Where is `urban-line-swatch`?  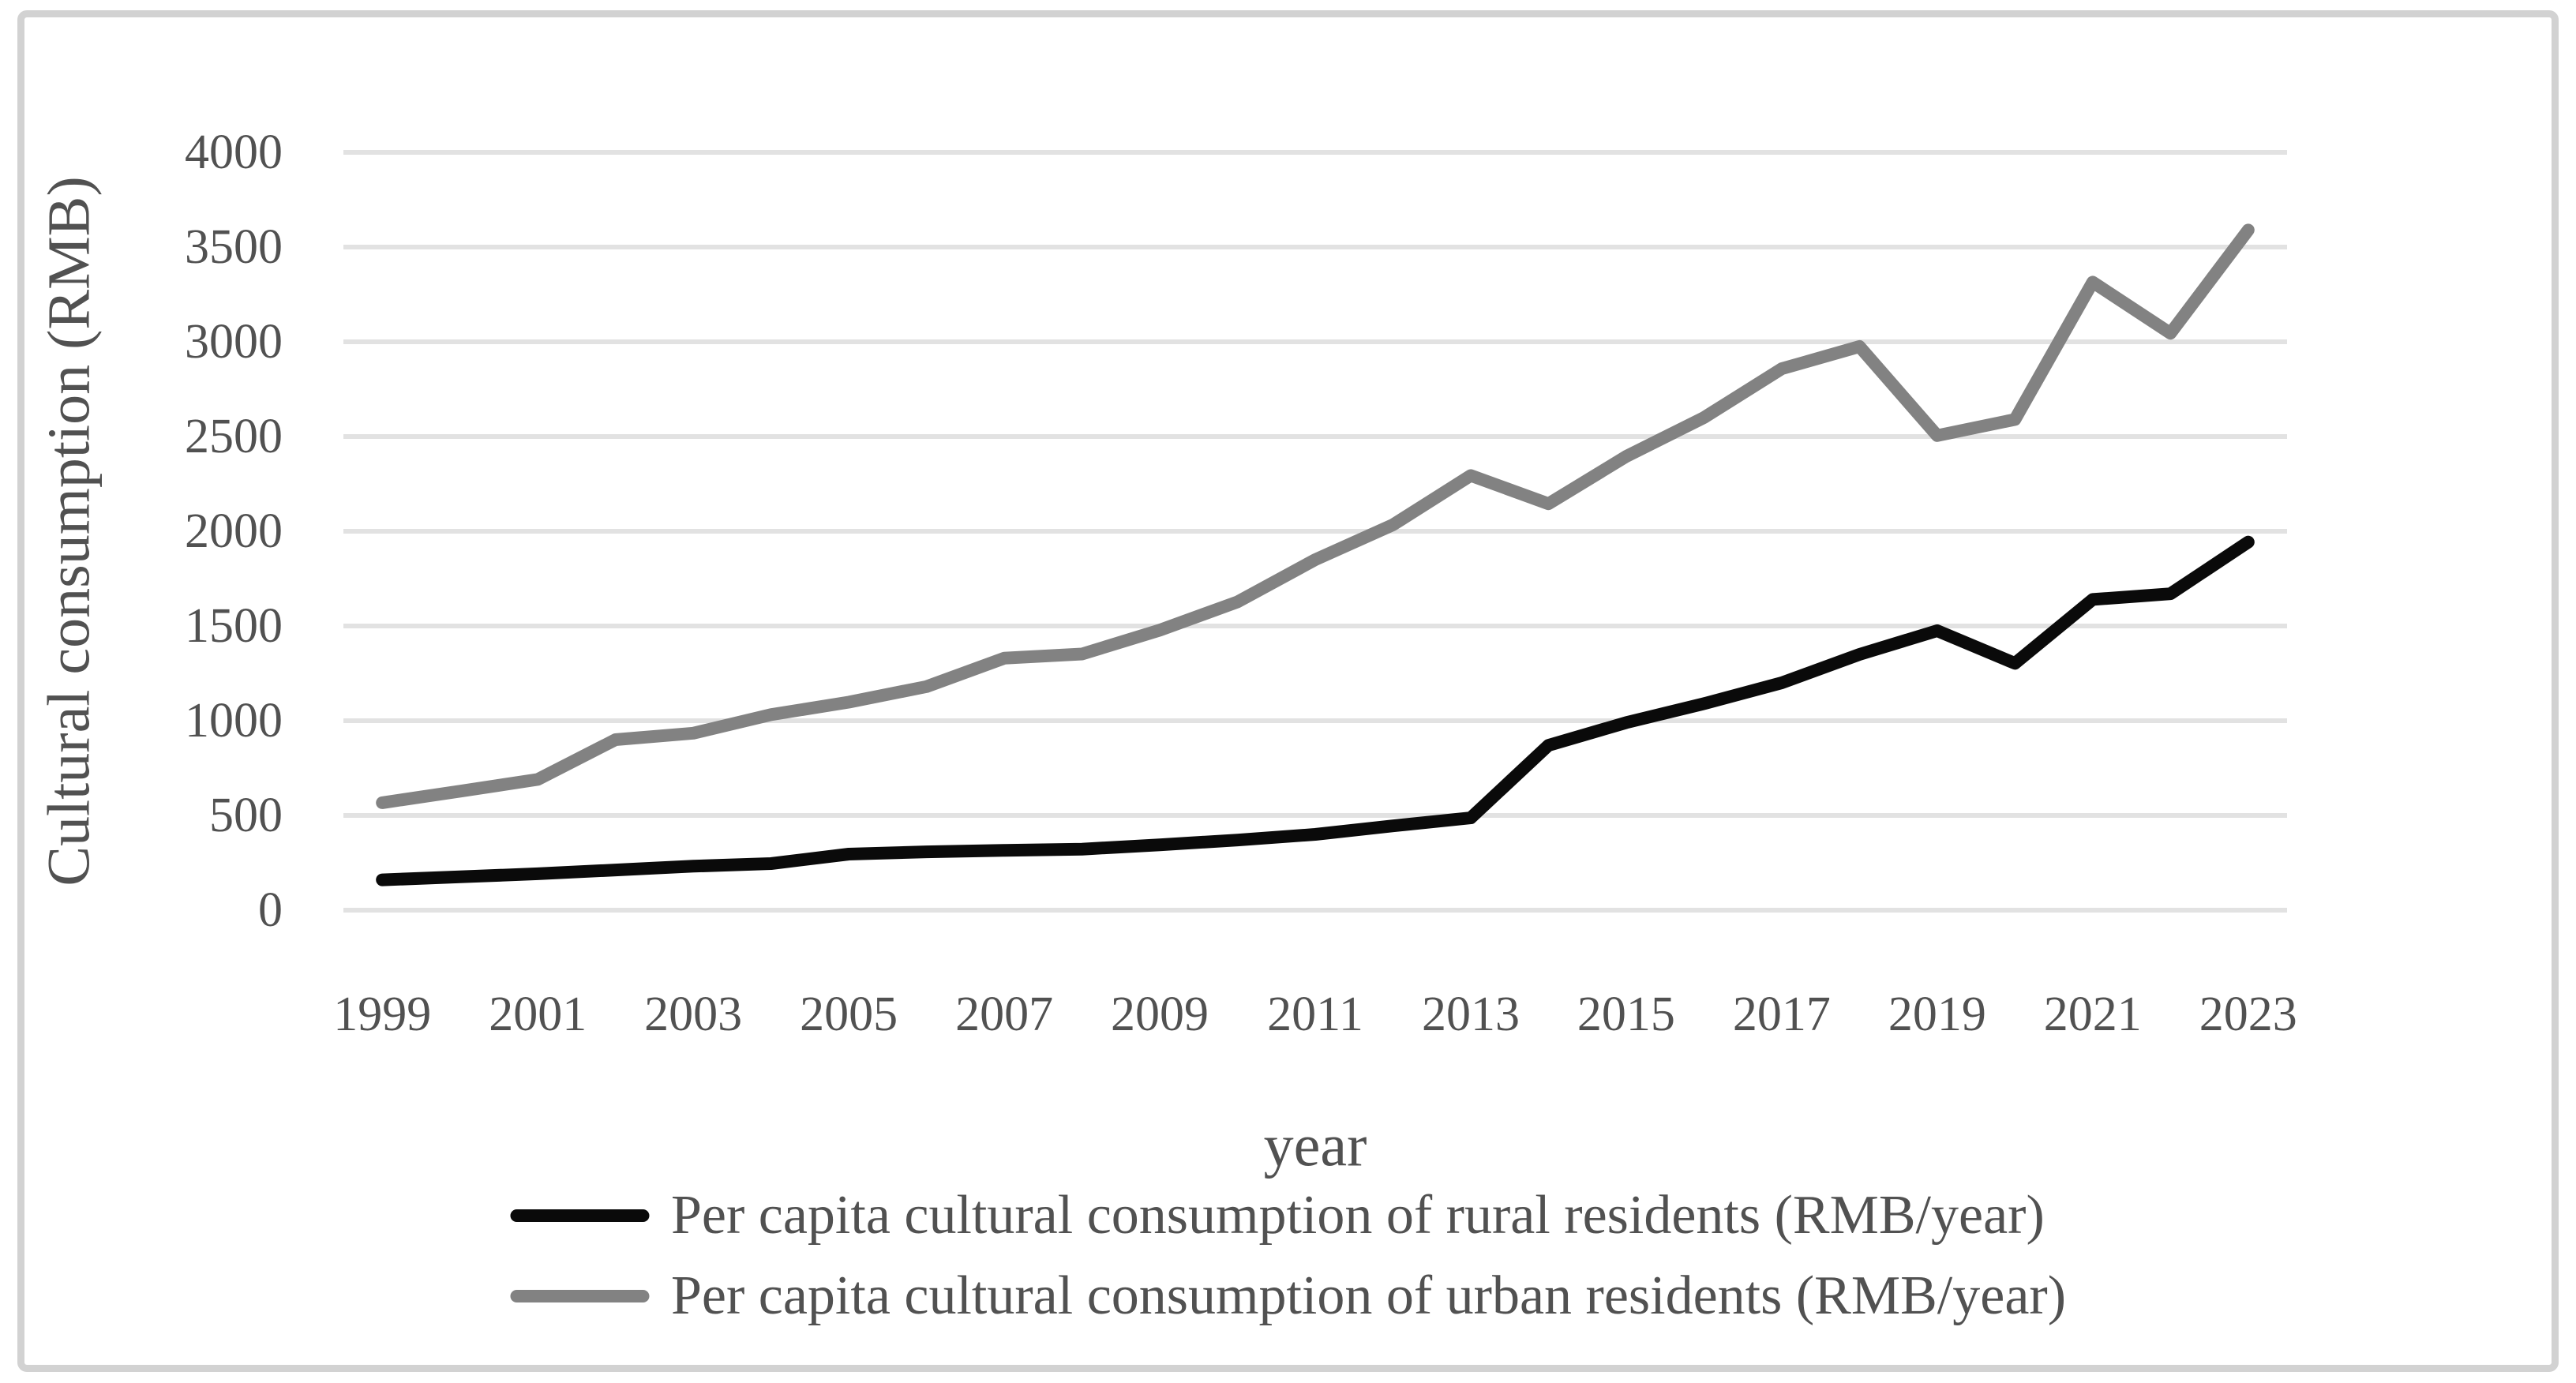
urban-line-swatch is located at coordinates (579, 1296).